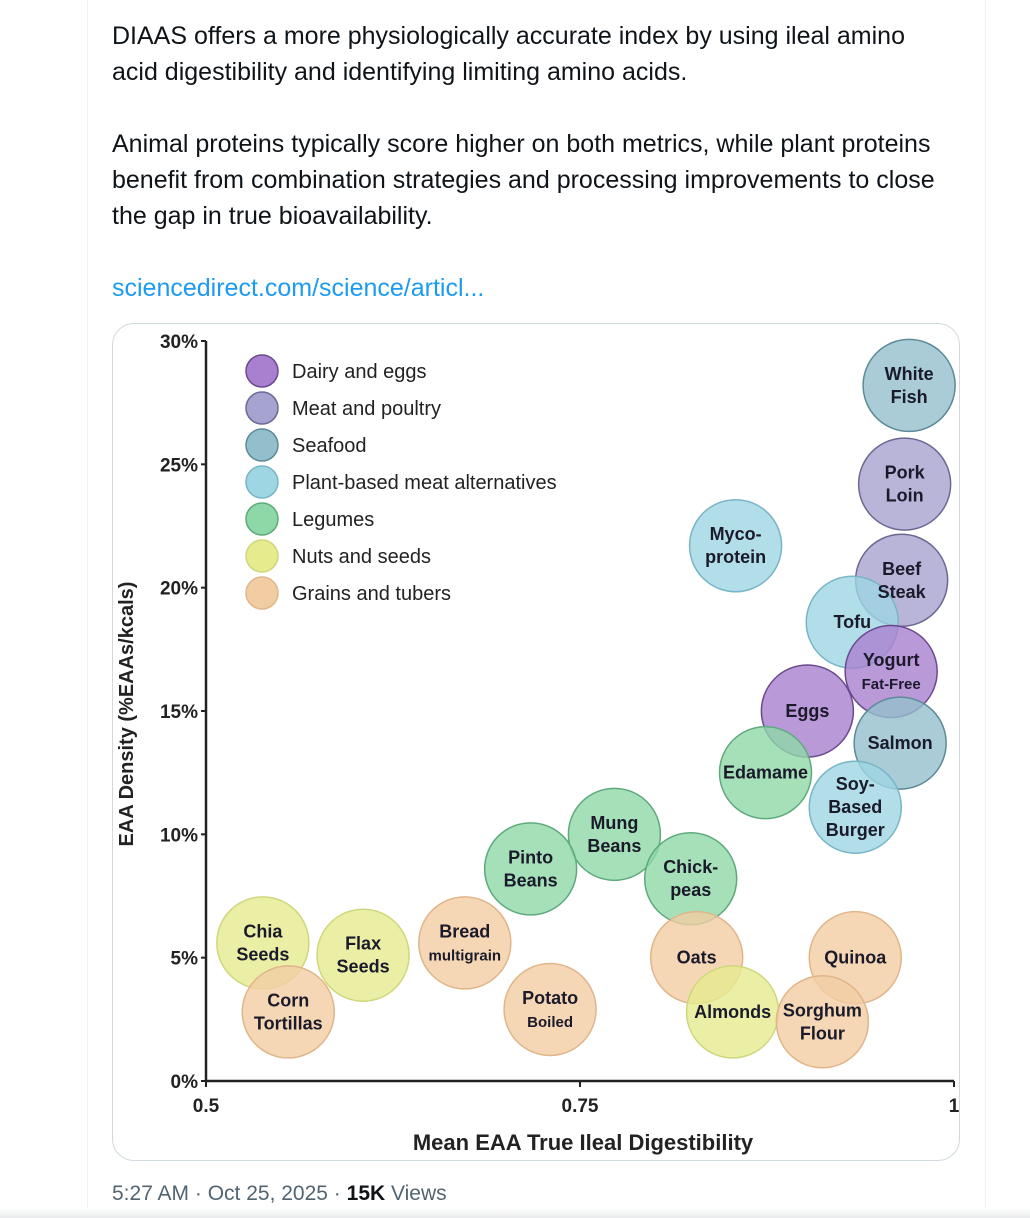 This screenshot has height=1218, width=1030. What do you see at coordinates (690, 867) in the screenshot?
I see `bubble-label: Chick-` at bounding box center [690, 867].